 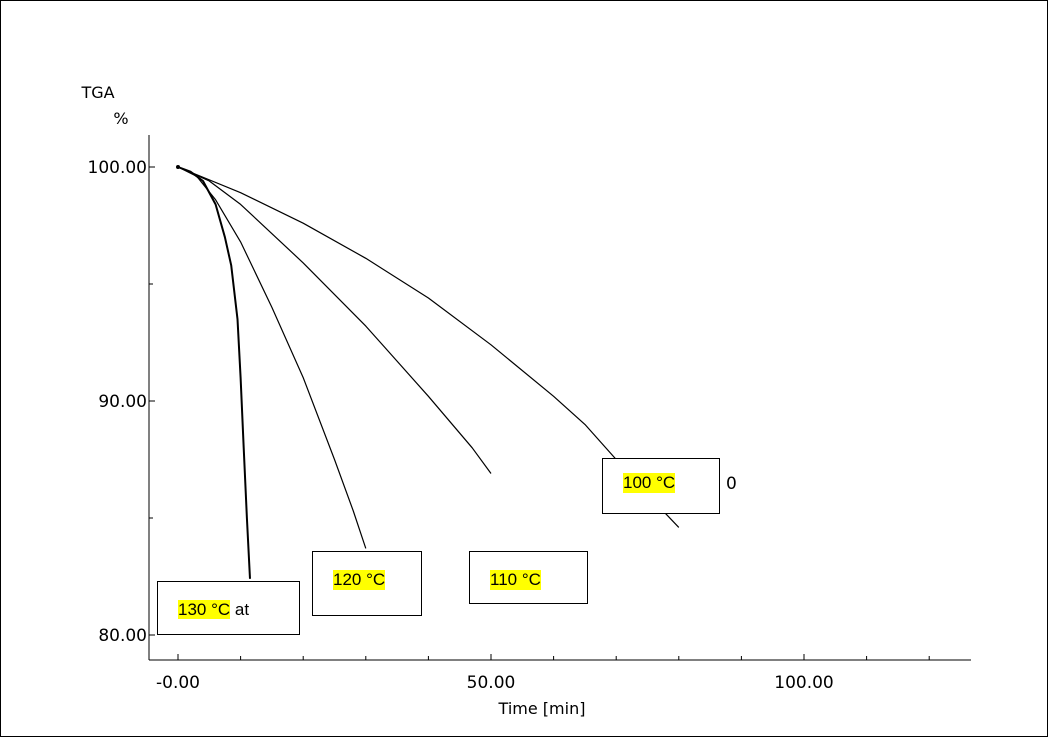 I want to click on x-tick-label: 50.00, so click(x=491, y=683).